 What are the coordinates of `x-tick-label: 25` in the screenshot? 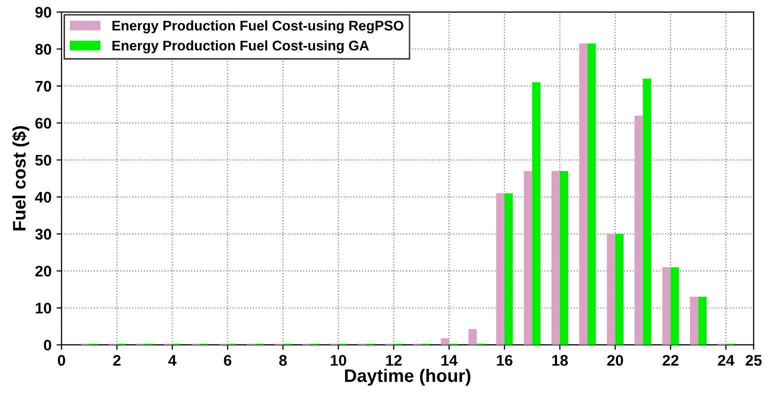 It's located at (754, 360).